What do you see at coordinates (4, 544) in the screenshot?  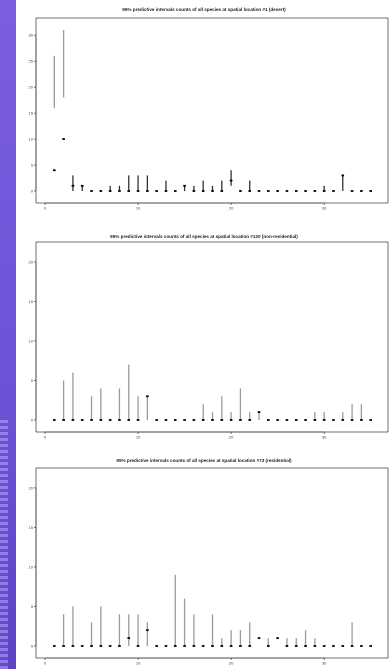 I see `left-accent-strip` at bounding box center [4, 544].